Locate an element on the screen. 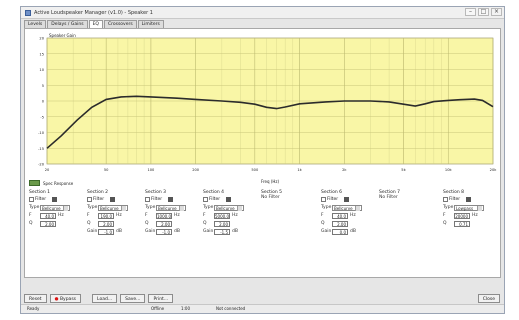 This screenshot has width=519, height=320. filter-section-8: Section 8 Filter Type Lowpass F 20000 Hz Q 0.71 is located at coordinates (472, 230).